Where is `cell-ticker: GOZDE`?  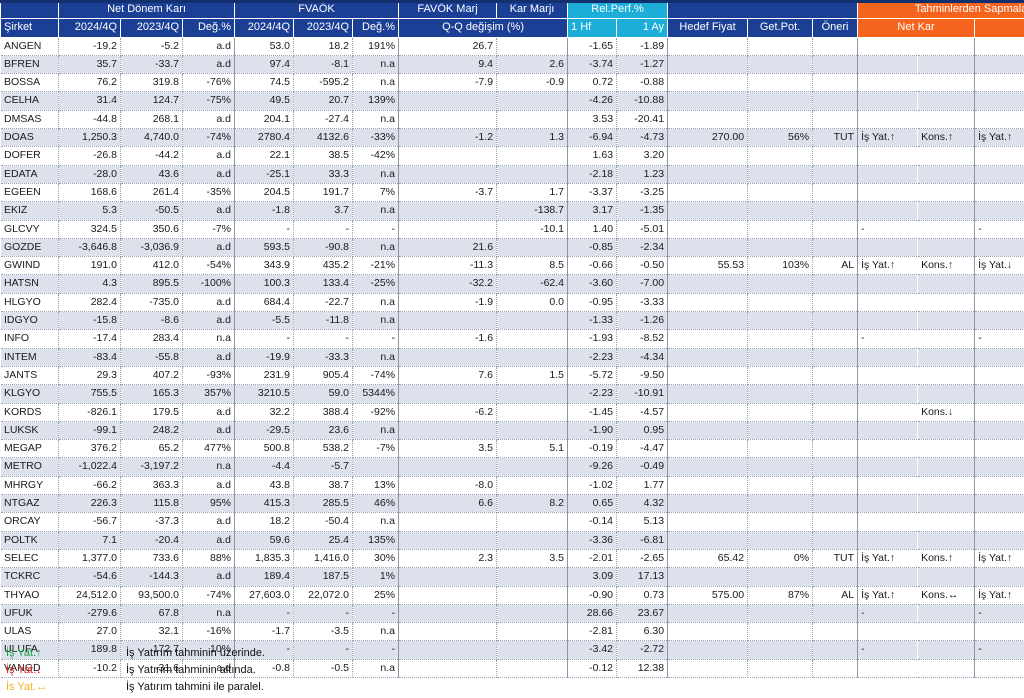 cell-ticker: GOZDE is located at coordinates (29, 248).